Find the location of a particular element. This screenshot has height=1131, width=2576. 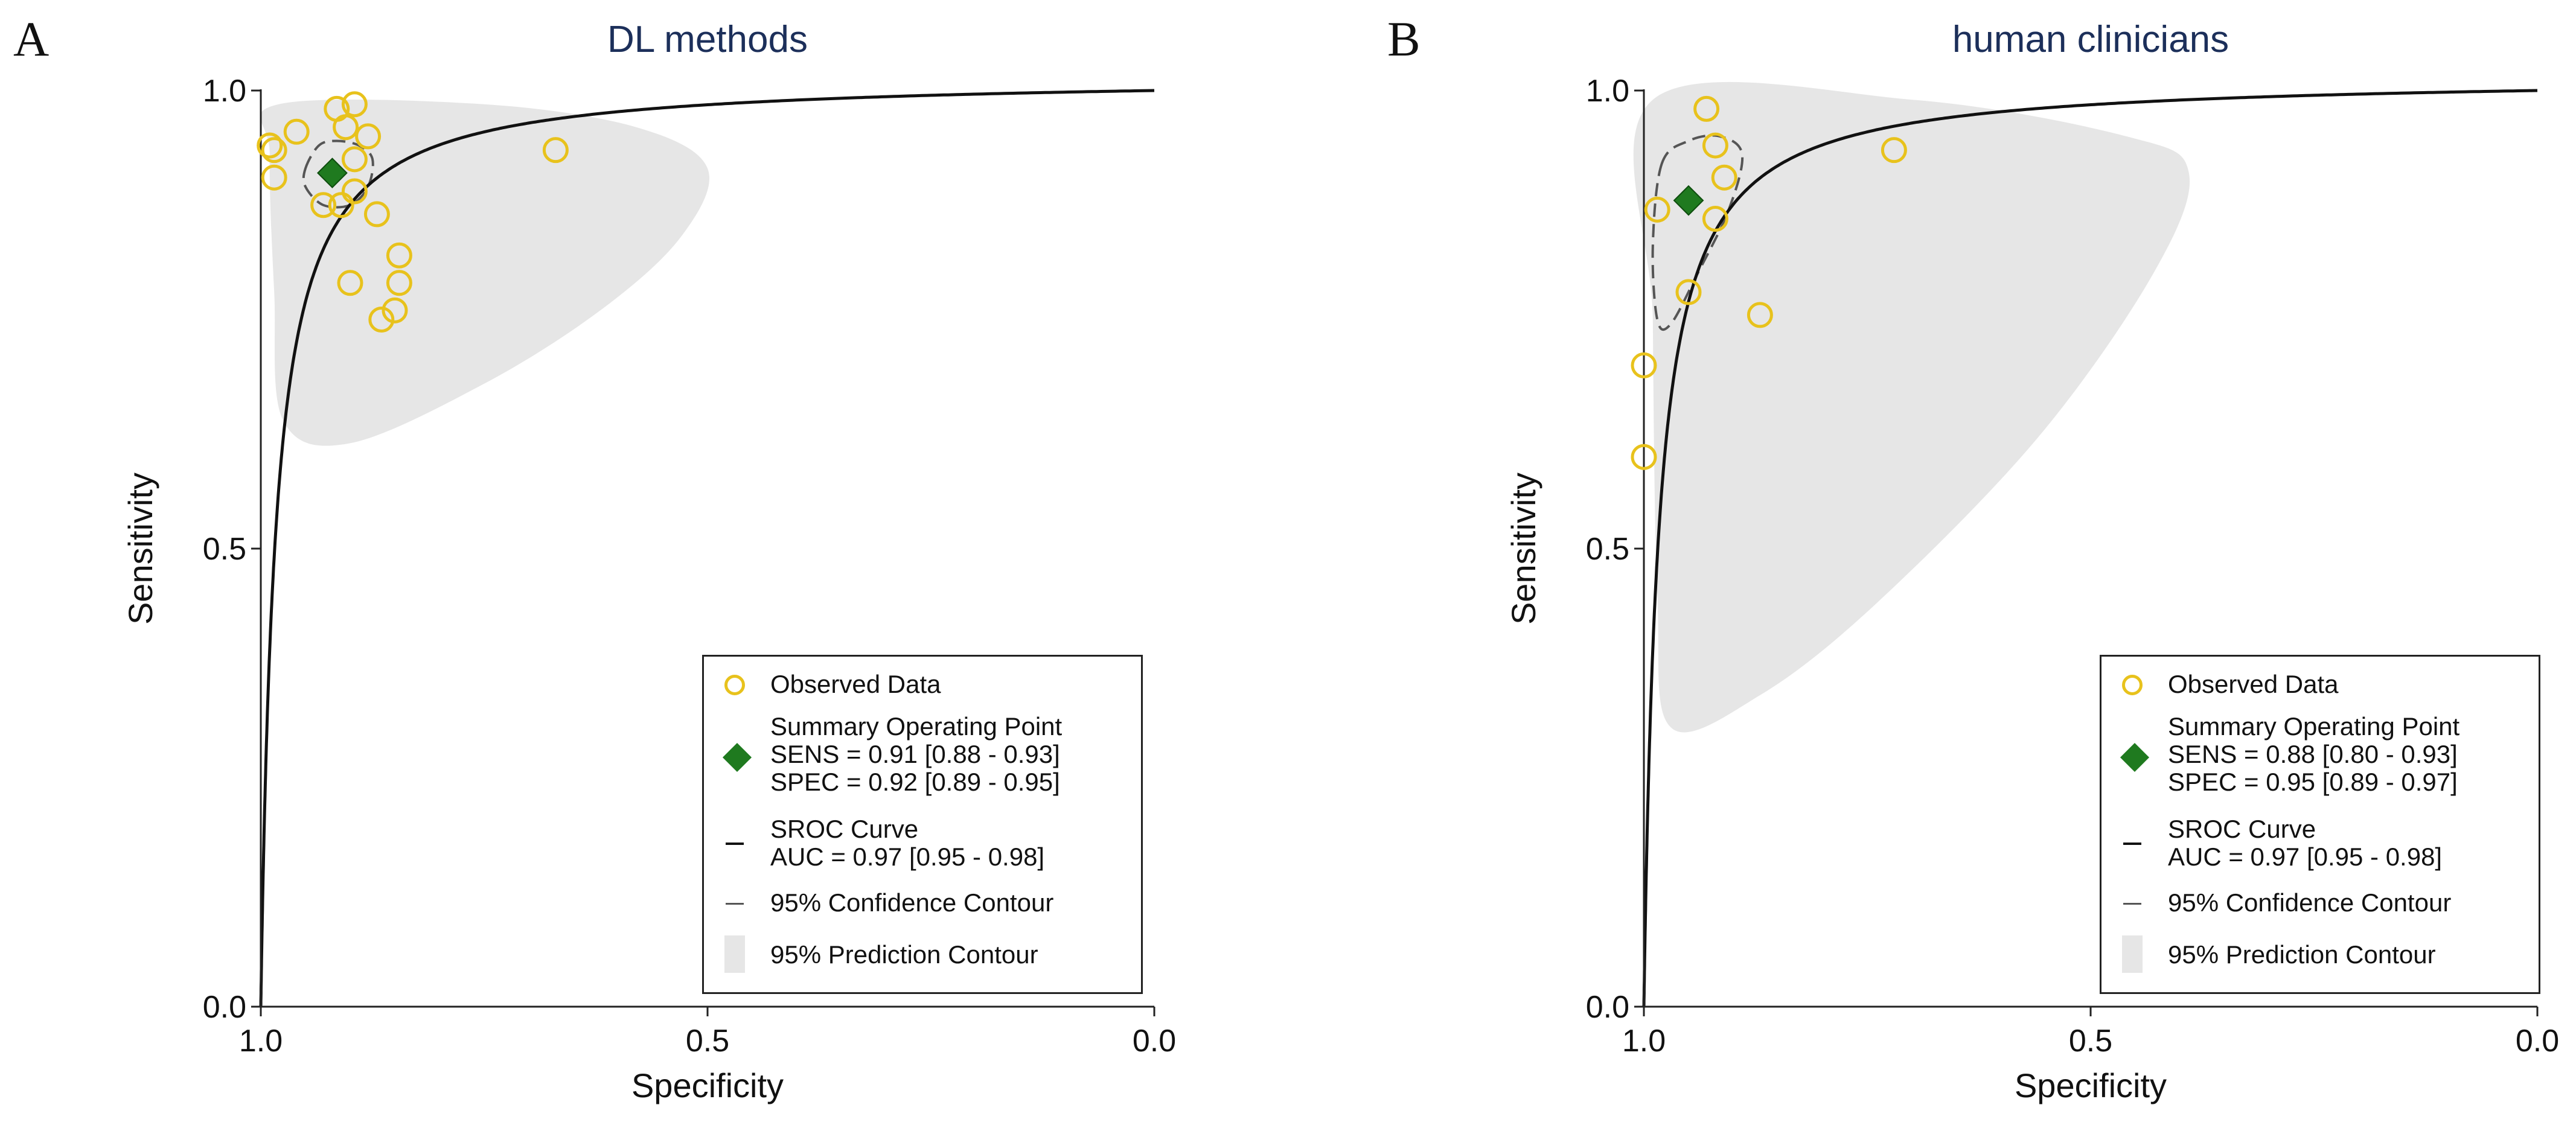

panel-b-ytick-label: 0.0 is located at coordinates (1608, 1007).